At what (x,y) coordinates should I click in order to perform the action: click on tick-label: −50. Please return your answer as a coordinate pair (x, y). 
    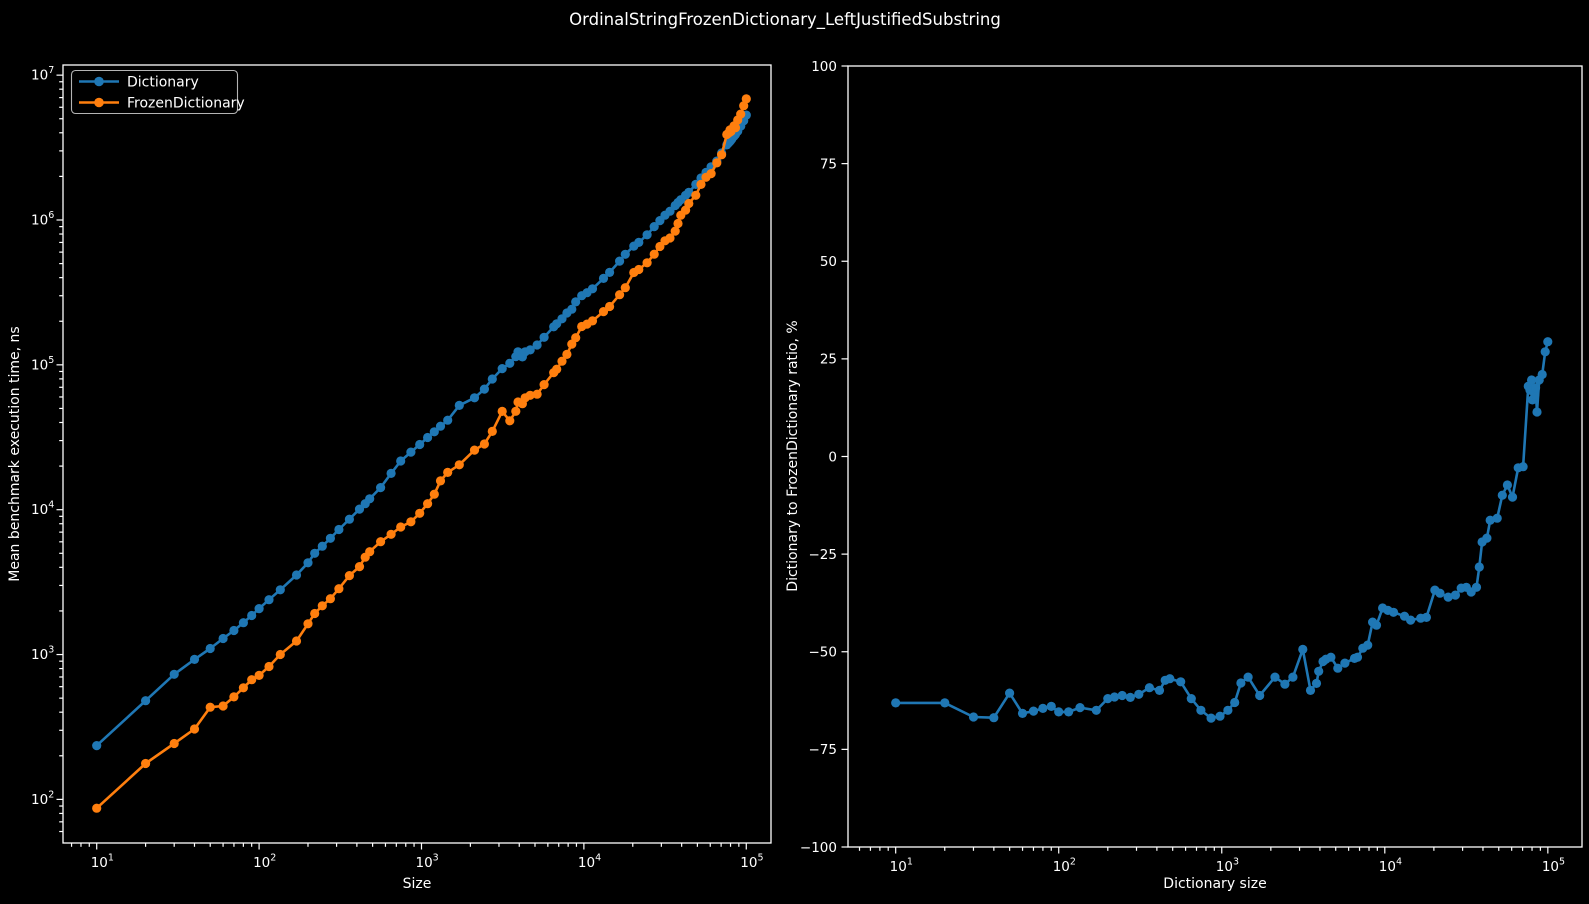
    Looking at the image, I should click on (823, 653).